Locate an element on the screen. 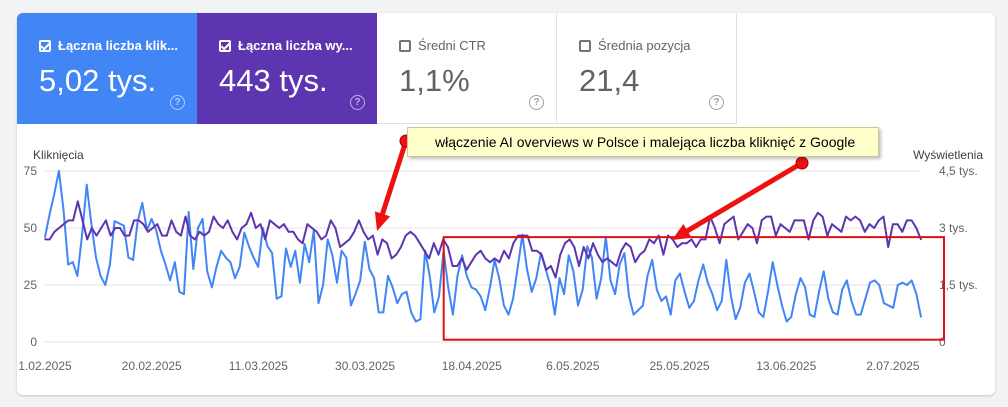  position-checkbox is located at coordinates (585, 45).